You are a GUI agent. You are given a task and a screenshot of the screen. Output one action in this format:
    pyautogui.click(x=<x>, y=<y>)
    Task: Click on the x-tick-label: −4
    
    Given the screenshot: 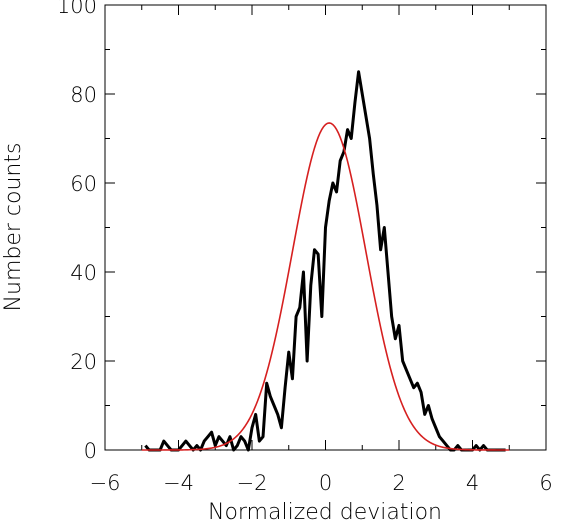 What is the action you would take?
    pyautogui.click(x=178, y=483)
    